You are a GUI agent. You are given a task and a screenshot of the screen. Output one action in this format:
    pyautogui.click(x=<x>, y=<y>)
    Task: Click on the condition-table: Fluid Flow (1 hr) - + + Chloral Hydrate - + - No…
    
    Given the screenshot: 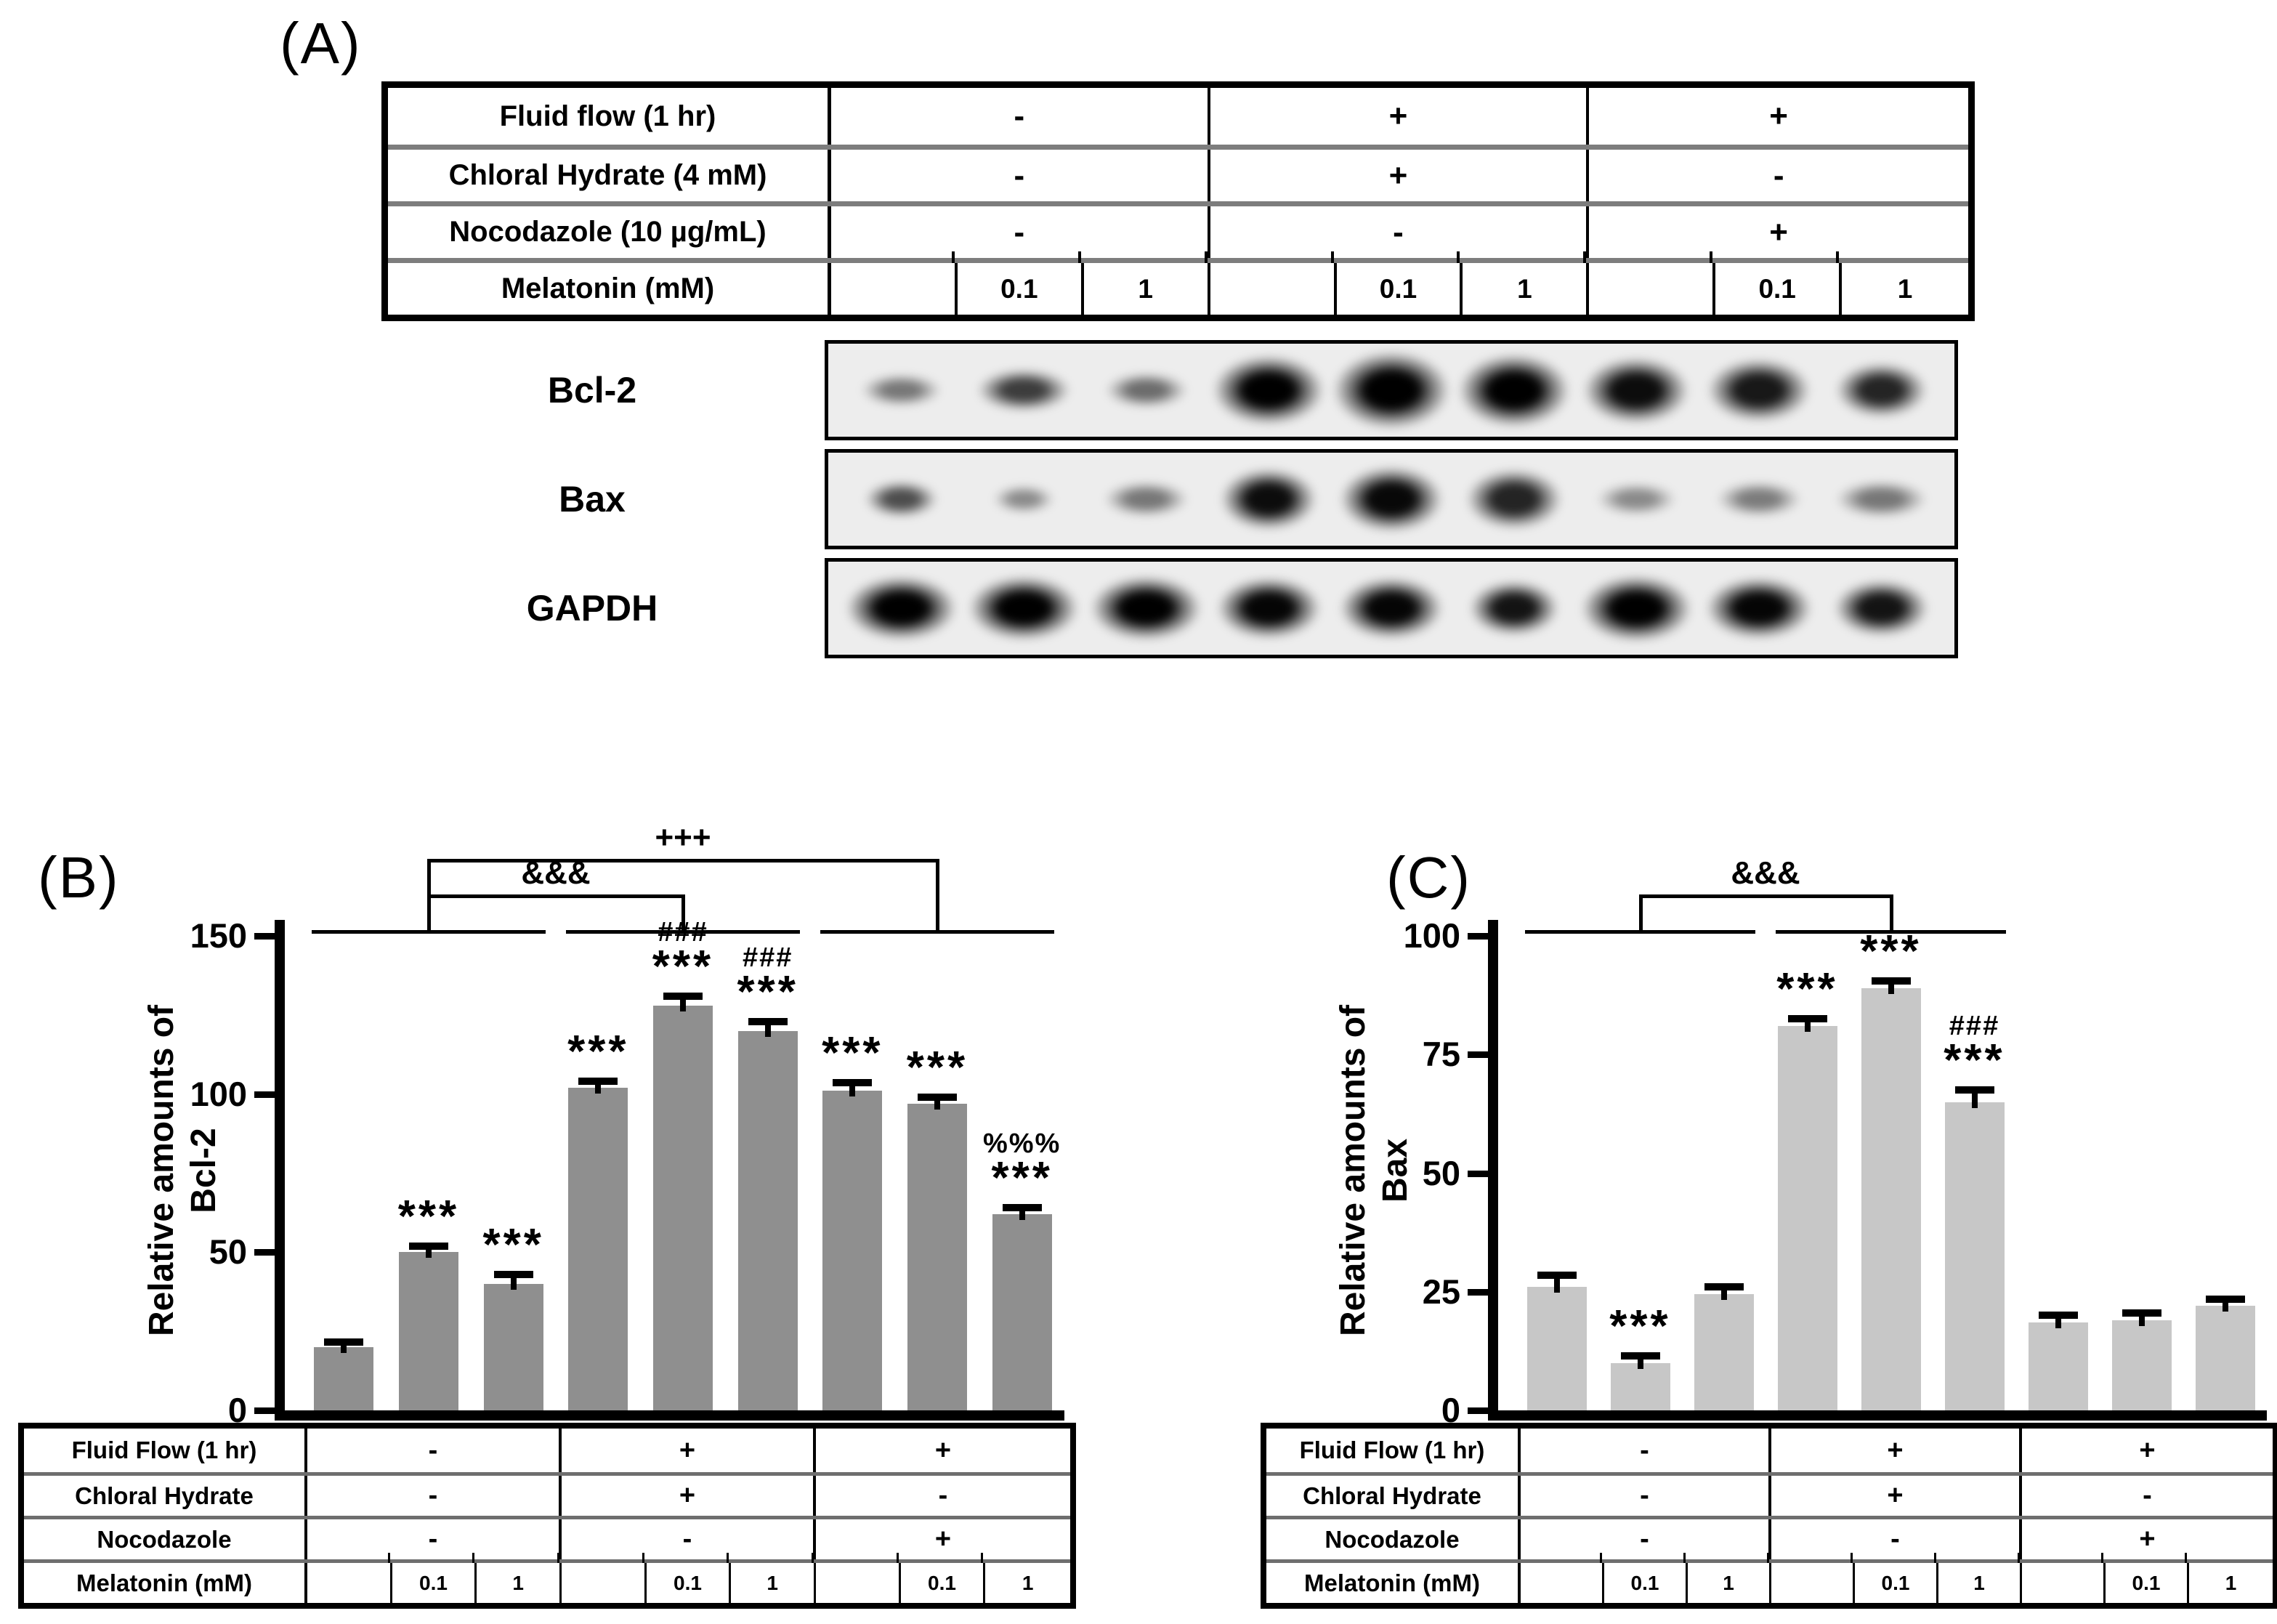 What is the action you would take?
    pyautogui.click(x=547, y=1516)
    